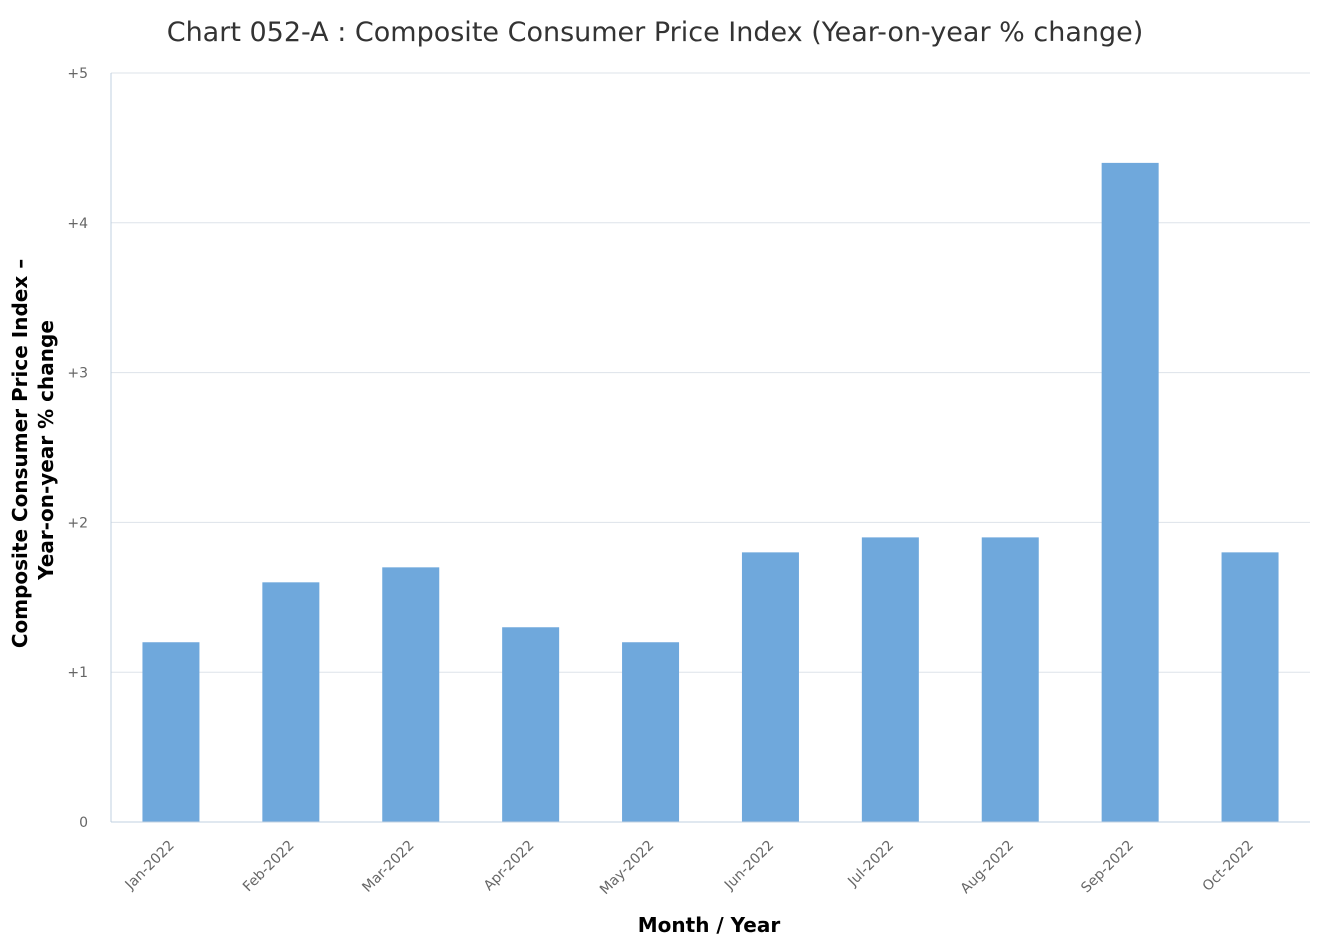 This screenshot has height=951, width=1330. I want to click on bar-mar-2022, so click(411, 694).